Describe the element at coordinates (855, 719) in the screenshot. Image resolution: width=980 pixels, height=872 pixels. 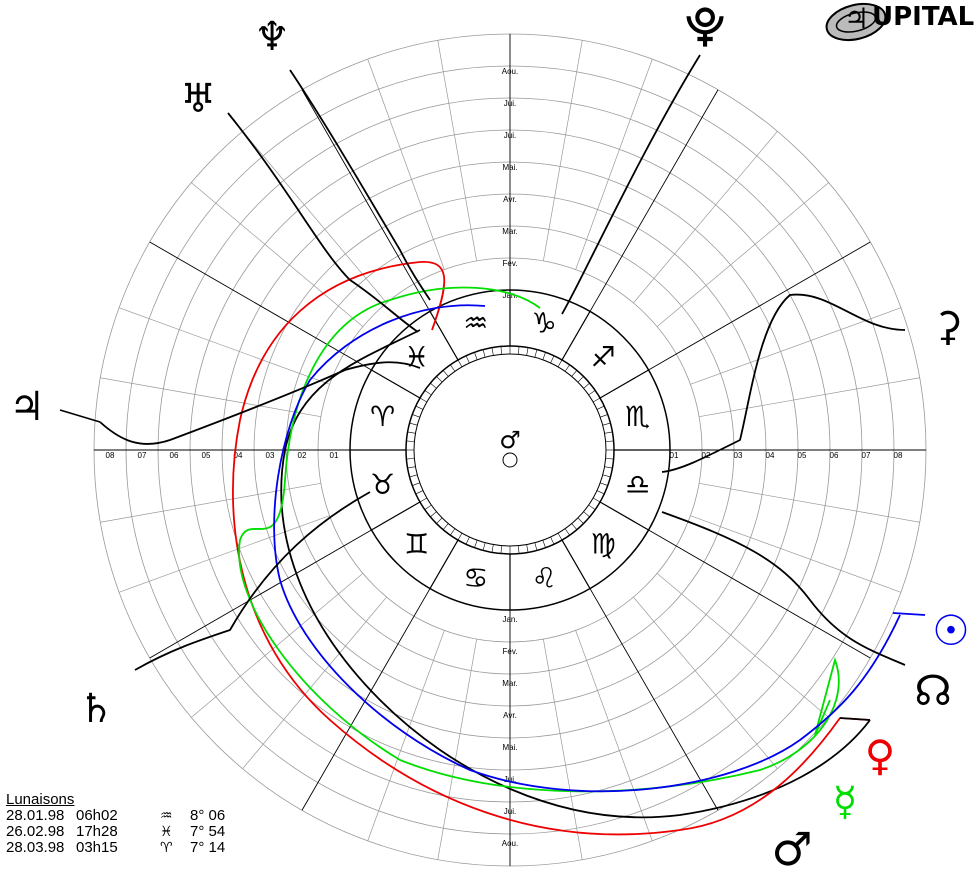
I see `mars-leader` at that location.